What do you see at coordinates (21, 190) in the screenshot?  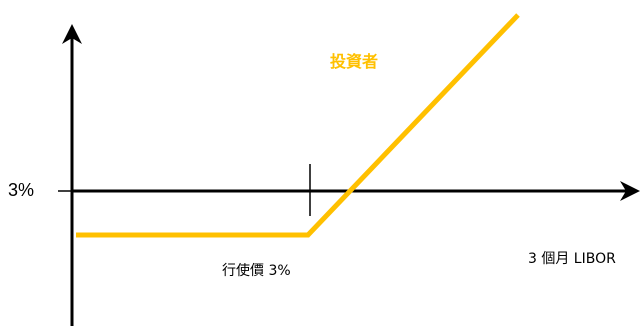 I see `y-marker-label: 3%` at bounding box center [21, 190].